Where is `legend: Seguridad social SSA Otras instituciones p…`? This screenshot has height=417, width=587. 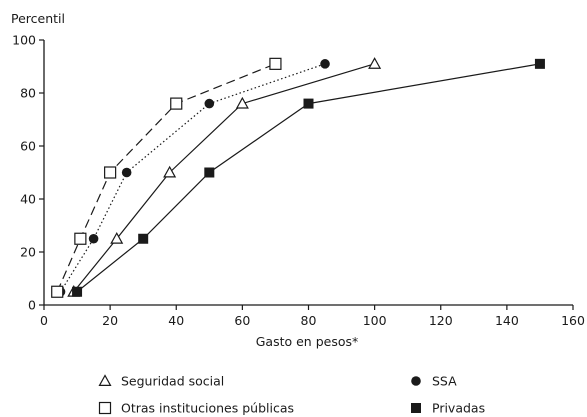
legend: Seguridad social SSA Otras instituciones p… is located at coordinates (291, 395).